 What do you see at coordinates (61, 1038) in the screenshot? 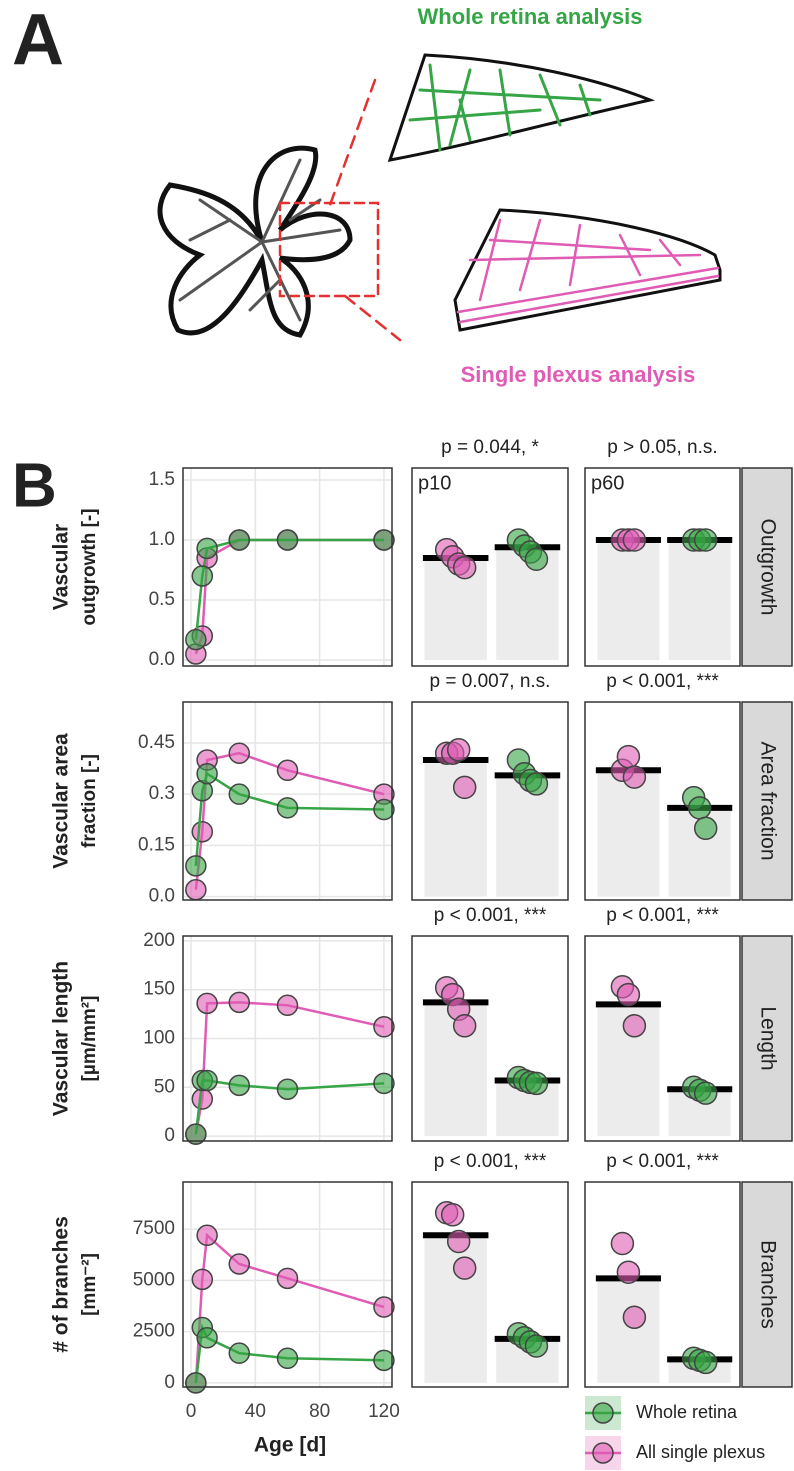
I see `y-axis-label: Vascular length` at bounding box center [61, 1038].